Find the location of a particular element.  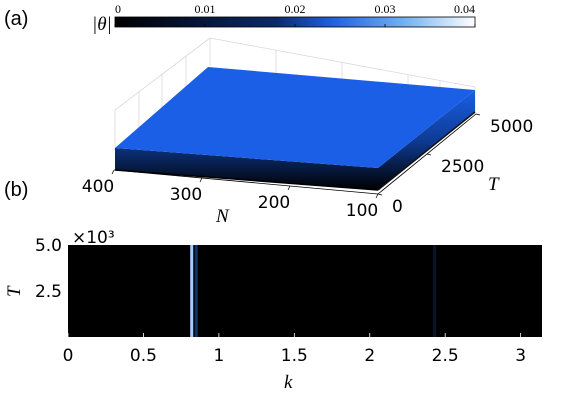

colorbar-ticks: 0 0.01 0.02 0.03 0.04 is located at coordinates (295, 14).